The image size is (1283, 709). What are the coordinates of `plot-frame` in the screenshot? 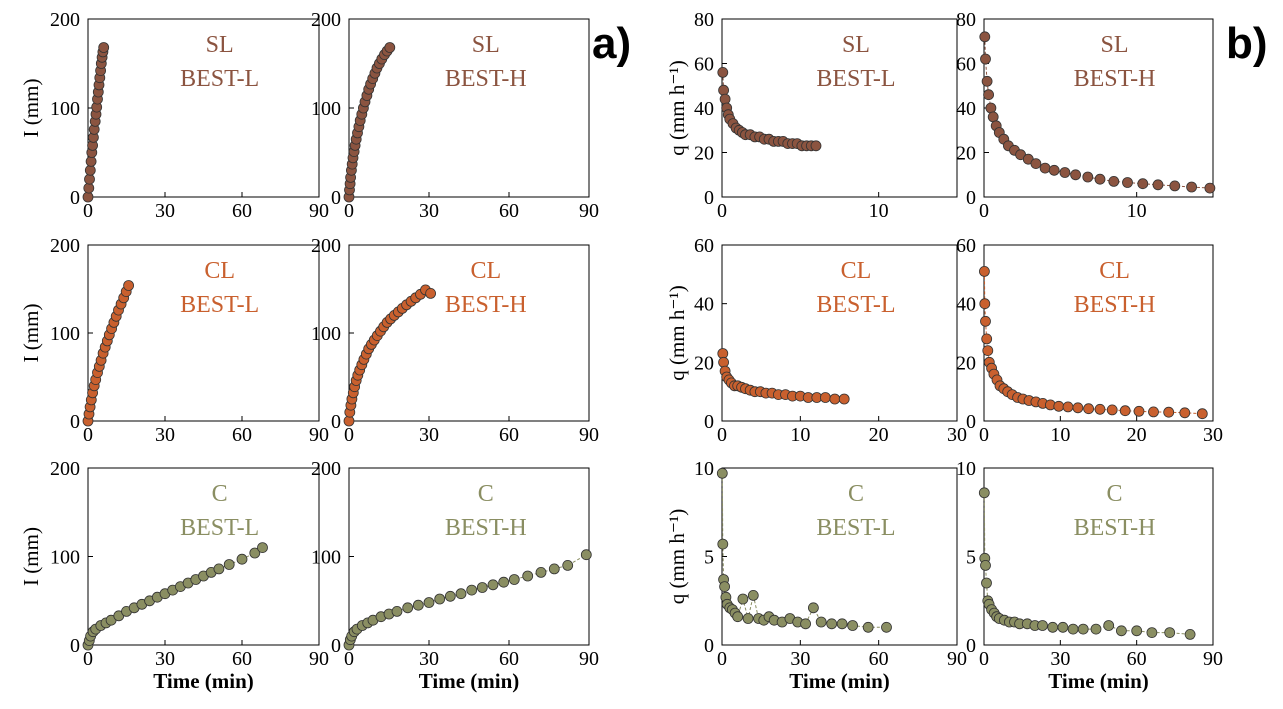 It's located at (1098, 333).